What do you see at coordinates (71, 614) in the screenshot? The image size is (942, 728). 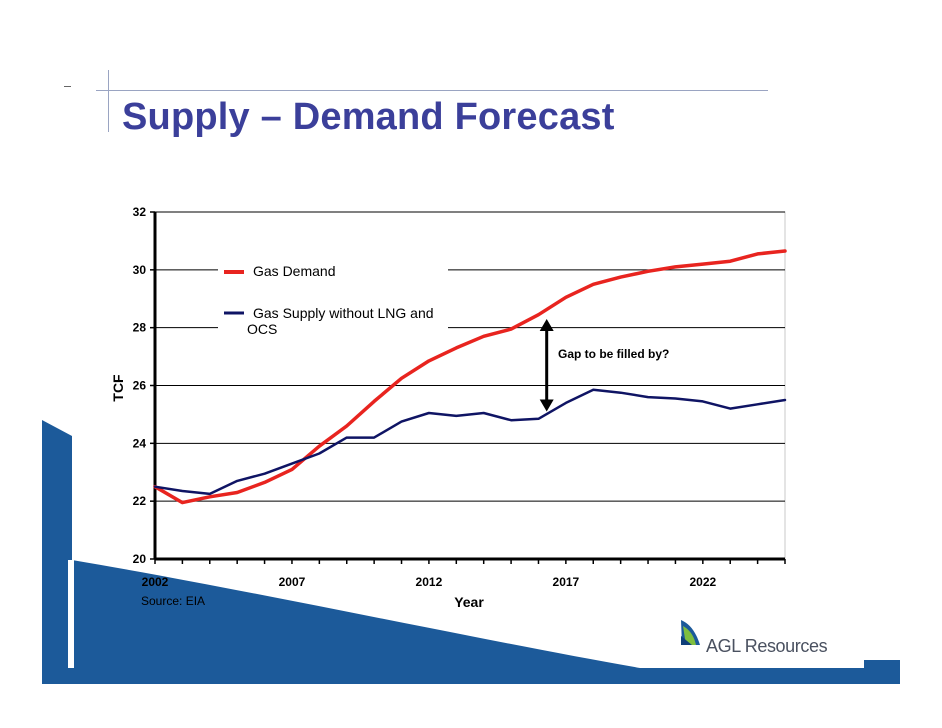 I see `swoosh-left-stripe` at bounding box center [71, 614].